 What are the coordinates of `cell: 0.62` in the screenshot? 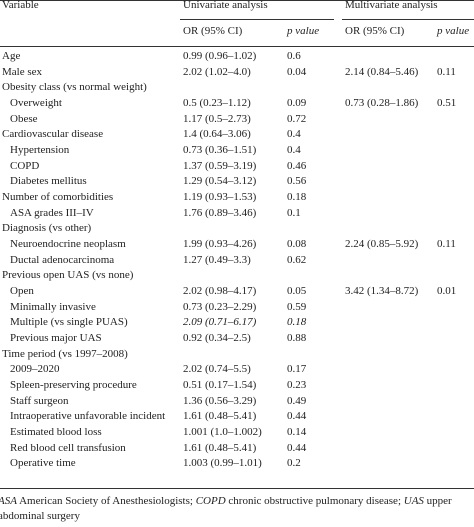 It's located at (297, 259).